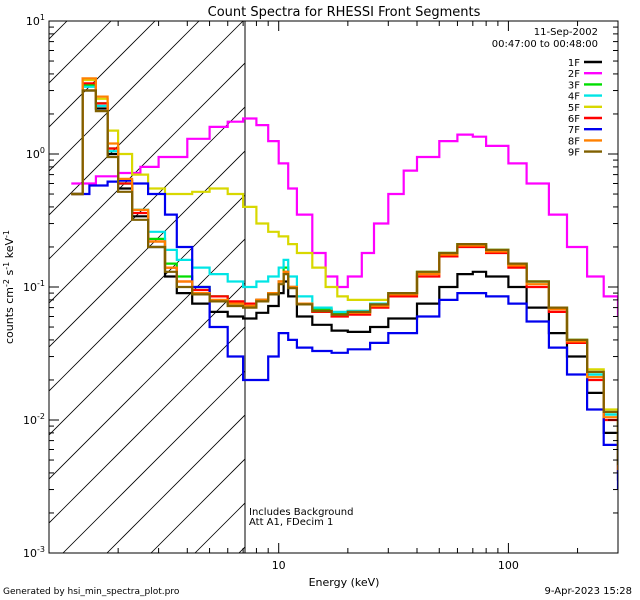 Image resolution: width=640 pixels, height=600 pixels. Describe the element at coordinates (574, 153) in the screenshot. I see `legend-label-9F: 9F` at that location.